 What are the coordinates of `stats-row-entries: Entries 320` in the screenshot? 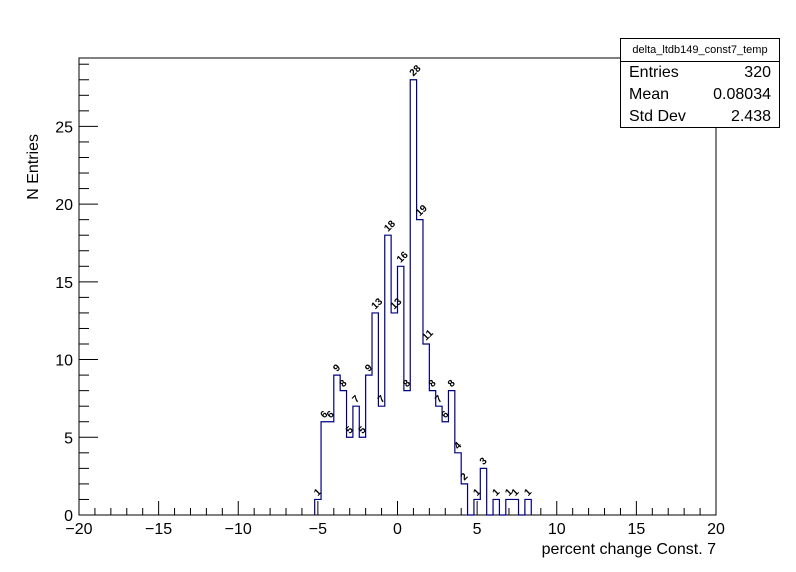 It's located at (700, 73).